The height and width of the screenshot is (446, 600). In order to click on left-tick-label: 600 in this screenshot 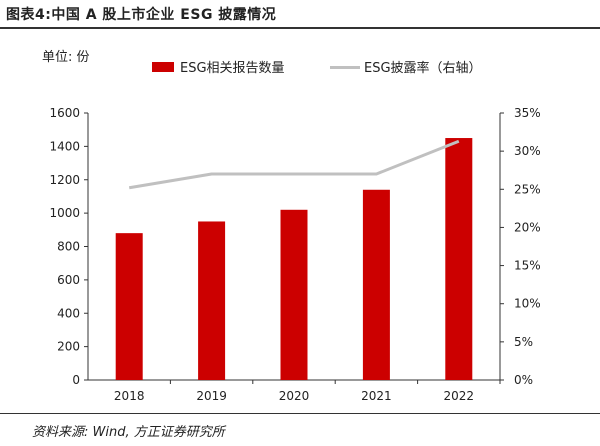, I will do `click(68, 280)`.